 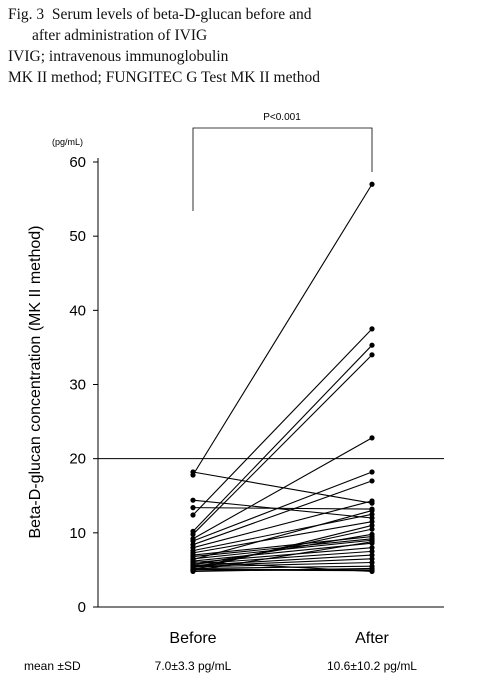 What do you see at coordinates (282, 169) in the screenshot?
I see `significance-bracket` at bounding box center [282, 169].